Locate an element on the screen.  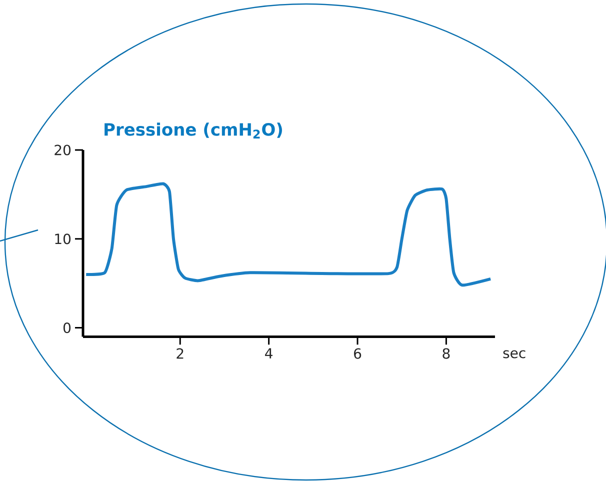
line-series is located at coordinates (288, 234).